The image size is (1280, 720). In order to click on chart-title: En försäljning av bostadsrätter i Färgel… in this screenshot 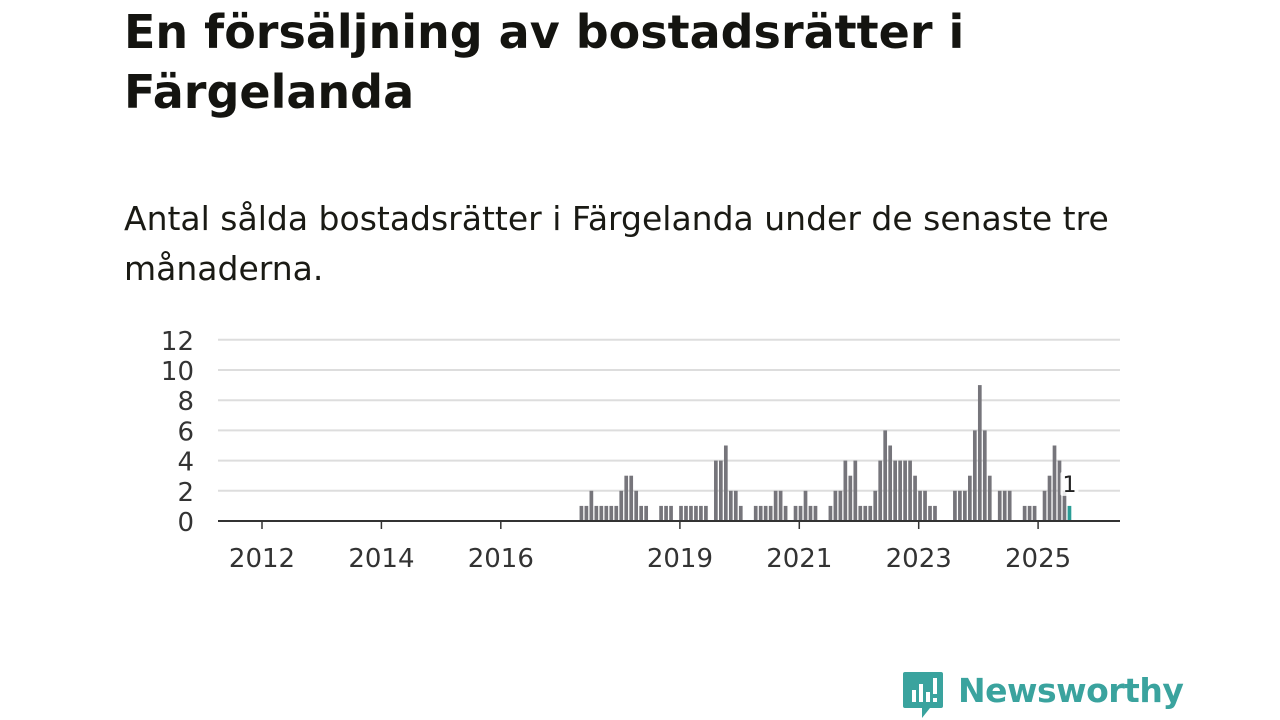, I will do `click(544, 62)`.